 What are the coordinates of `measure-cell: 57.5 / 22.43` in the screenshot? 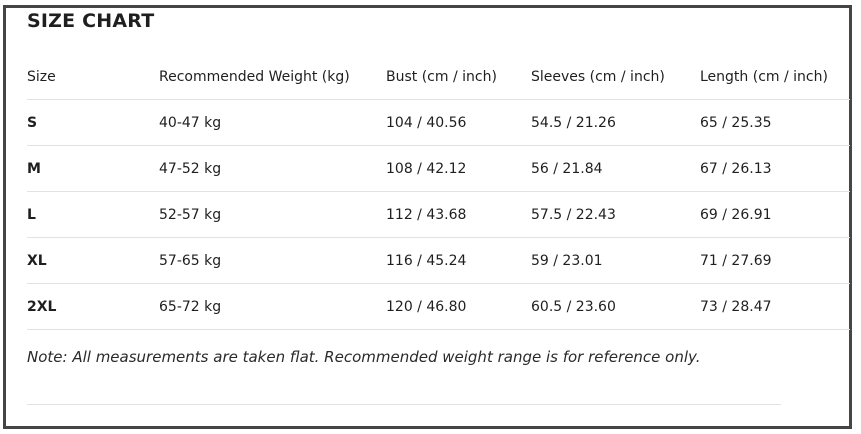 It's located at (615, 214).